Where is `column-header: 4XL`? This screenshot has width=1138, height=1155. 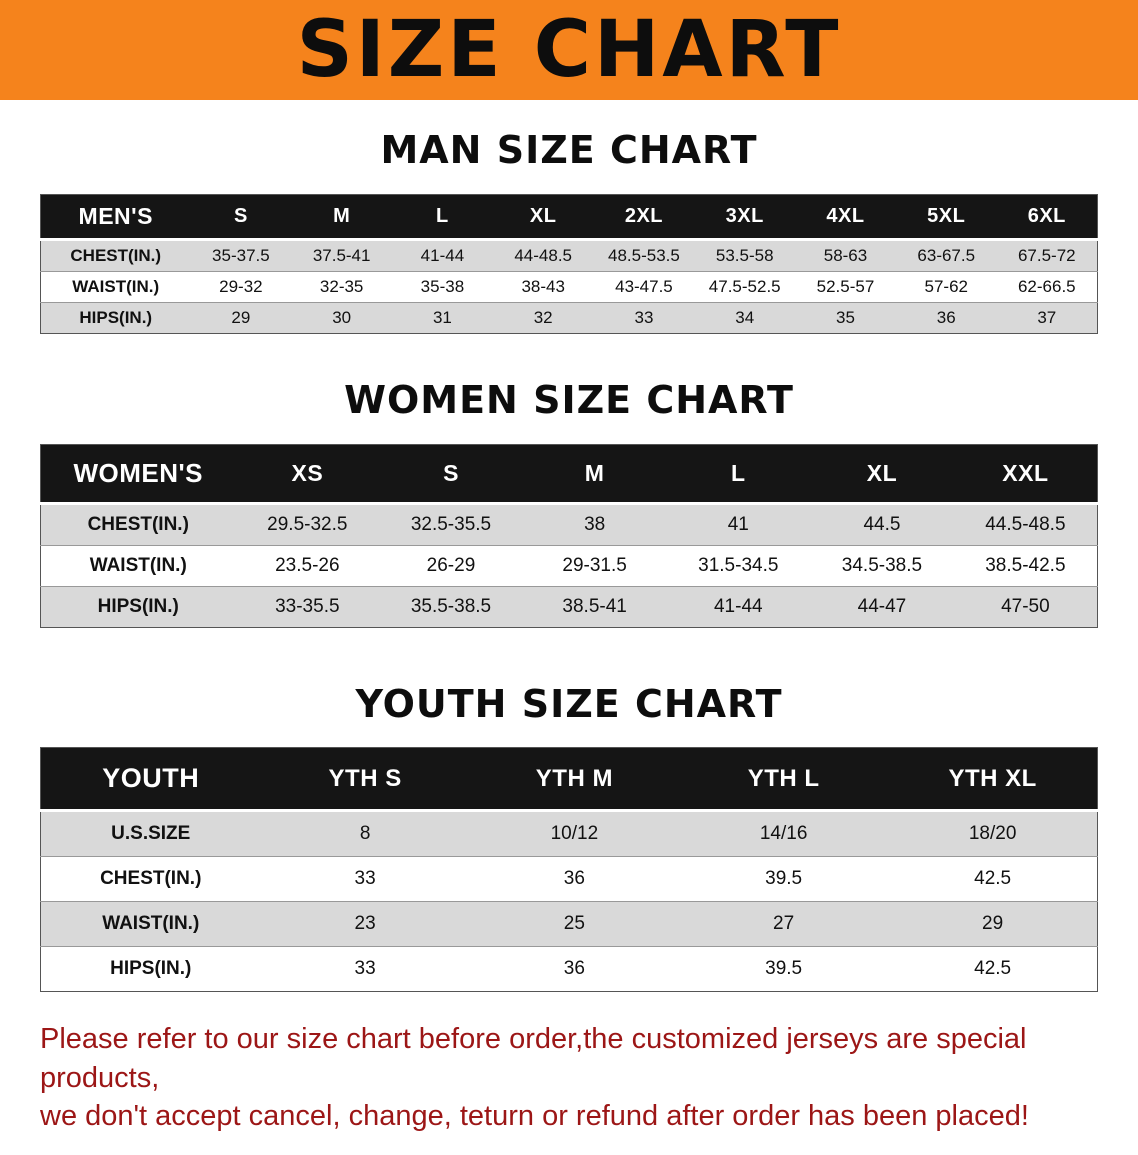
column-header: 4XL is located at coordinates (845, 217).